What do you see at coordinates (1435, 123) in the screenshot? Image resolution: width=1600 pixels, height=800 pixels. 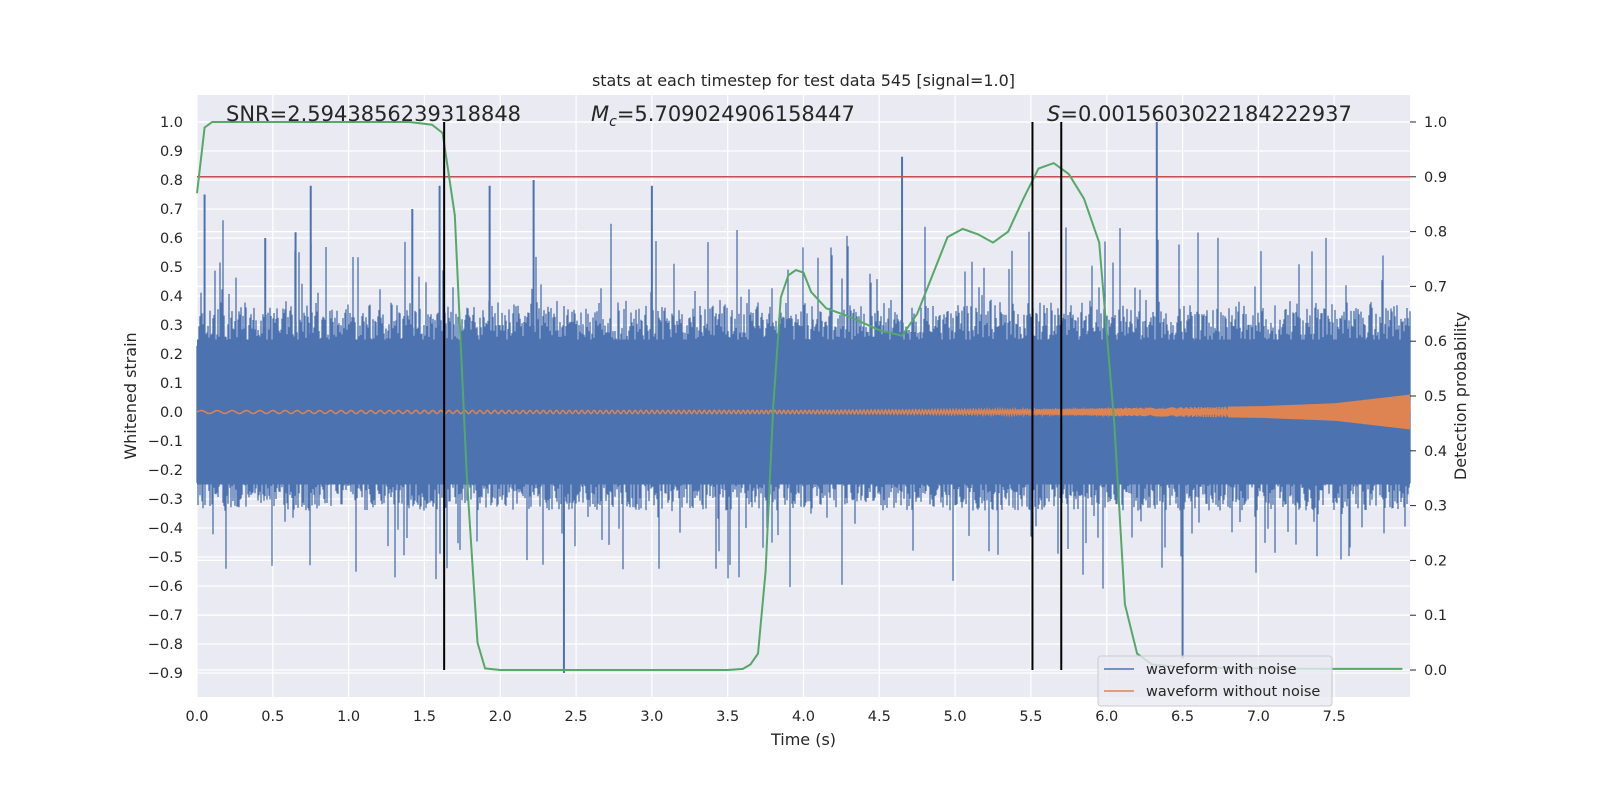 I see `y2-tick-label: 1.0` at bounding box center [1435, 123].